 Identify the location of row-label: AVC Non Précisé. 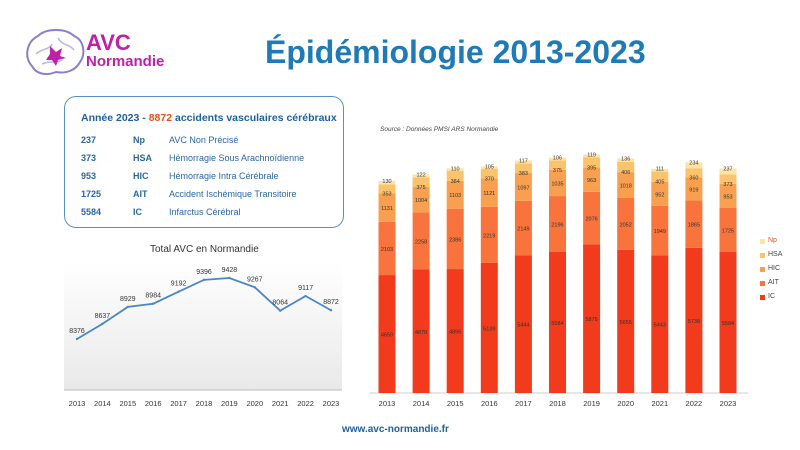
(204, 140).